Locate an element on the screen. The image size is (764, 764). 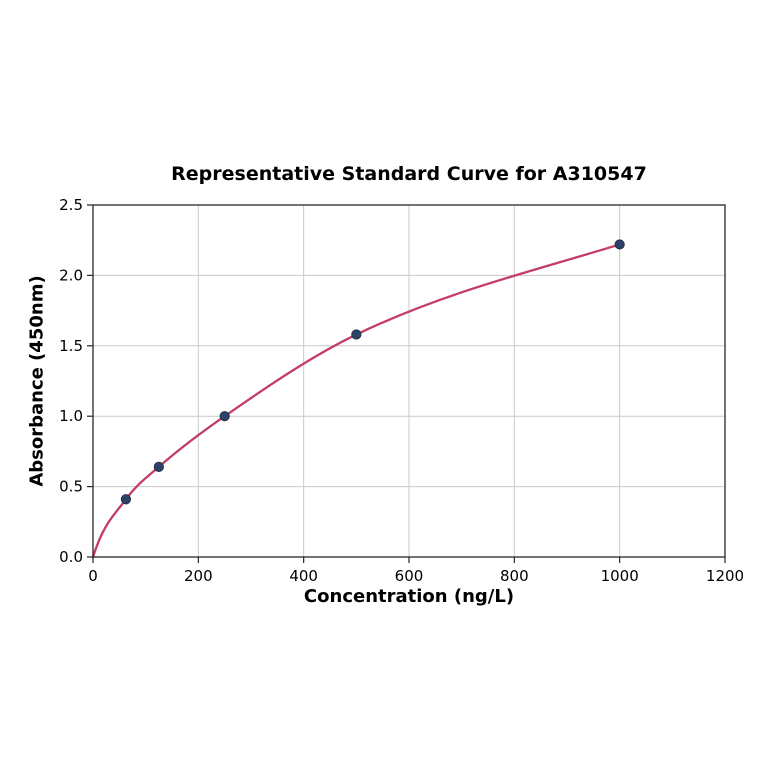
x-tick-label: 600 is located at coordinates (409, 576).